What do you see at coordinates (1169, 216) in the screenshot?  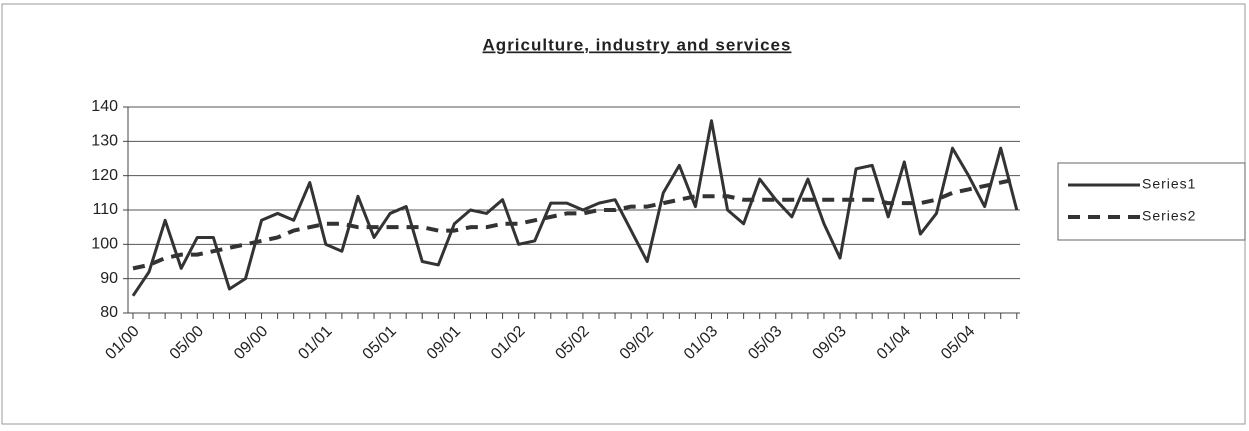 I see `legend-label: Series2` at bounding box center [1169, 216].